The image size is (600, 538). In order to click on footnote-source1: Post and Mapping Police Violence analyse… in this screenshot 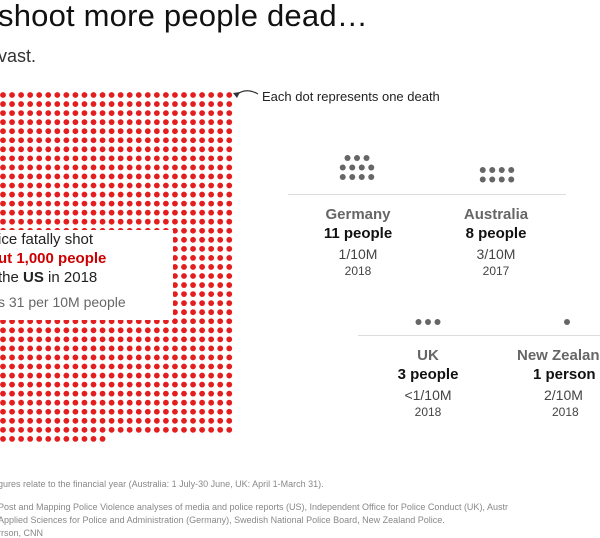, I will do `click(254, 507)`.